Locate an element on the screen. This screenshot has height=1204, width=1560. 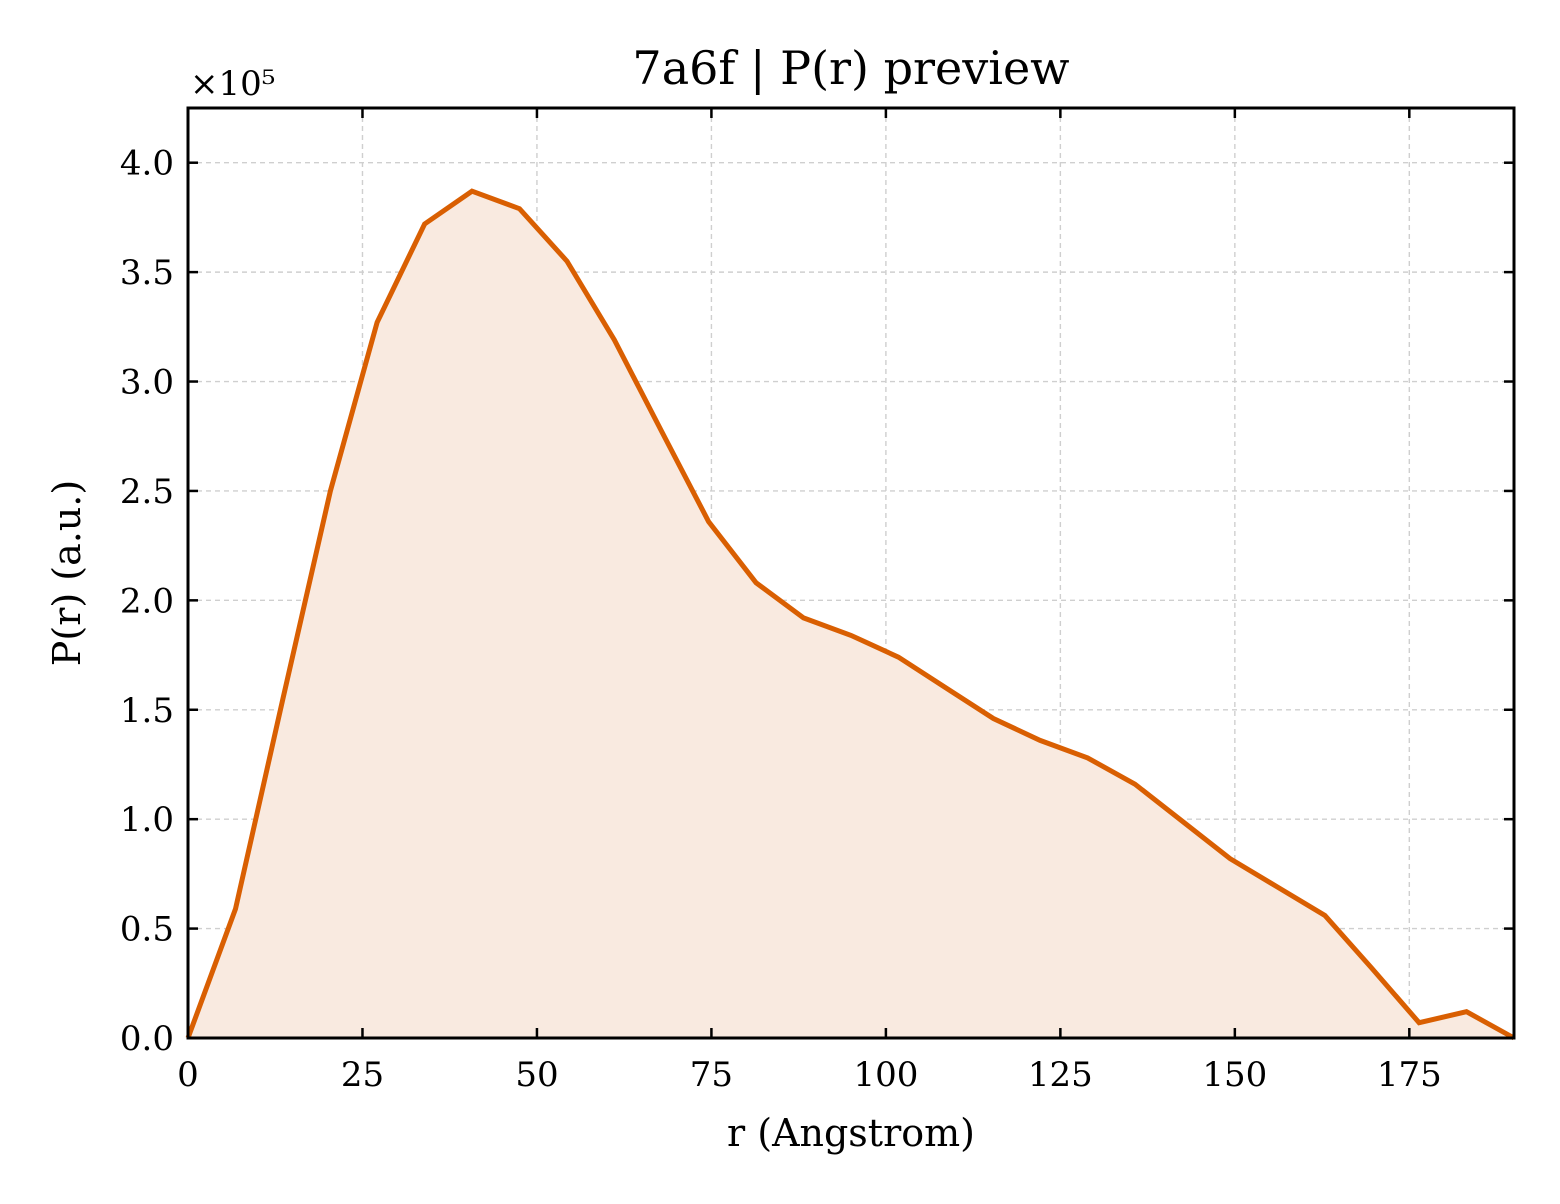
x-tick-label: 25 is located at coordinates (362, 1075).